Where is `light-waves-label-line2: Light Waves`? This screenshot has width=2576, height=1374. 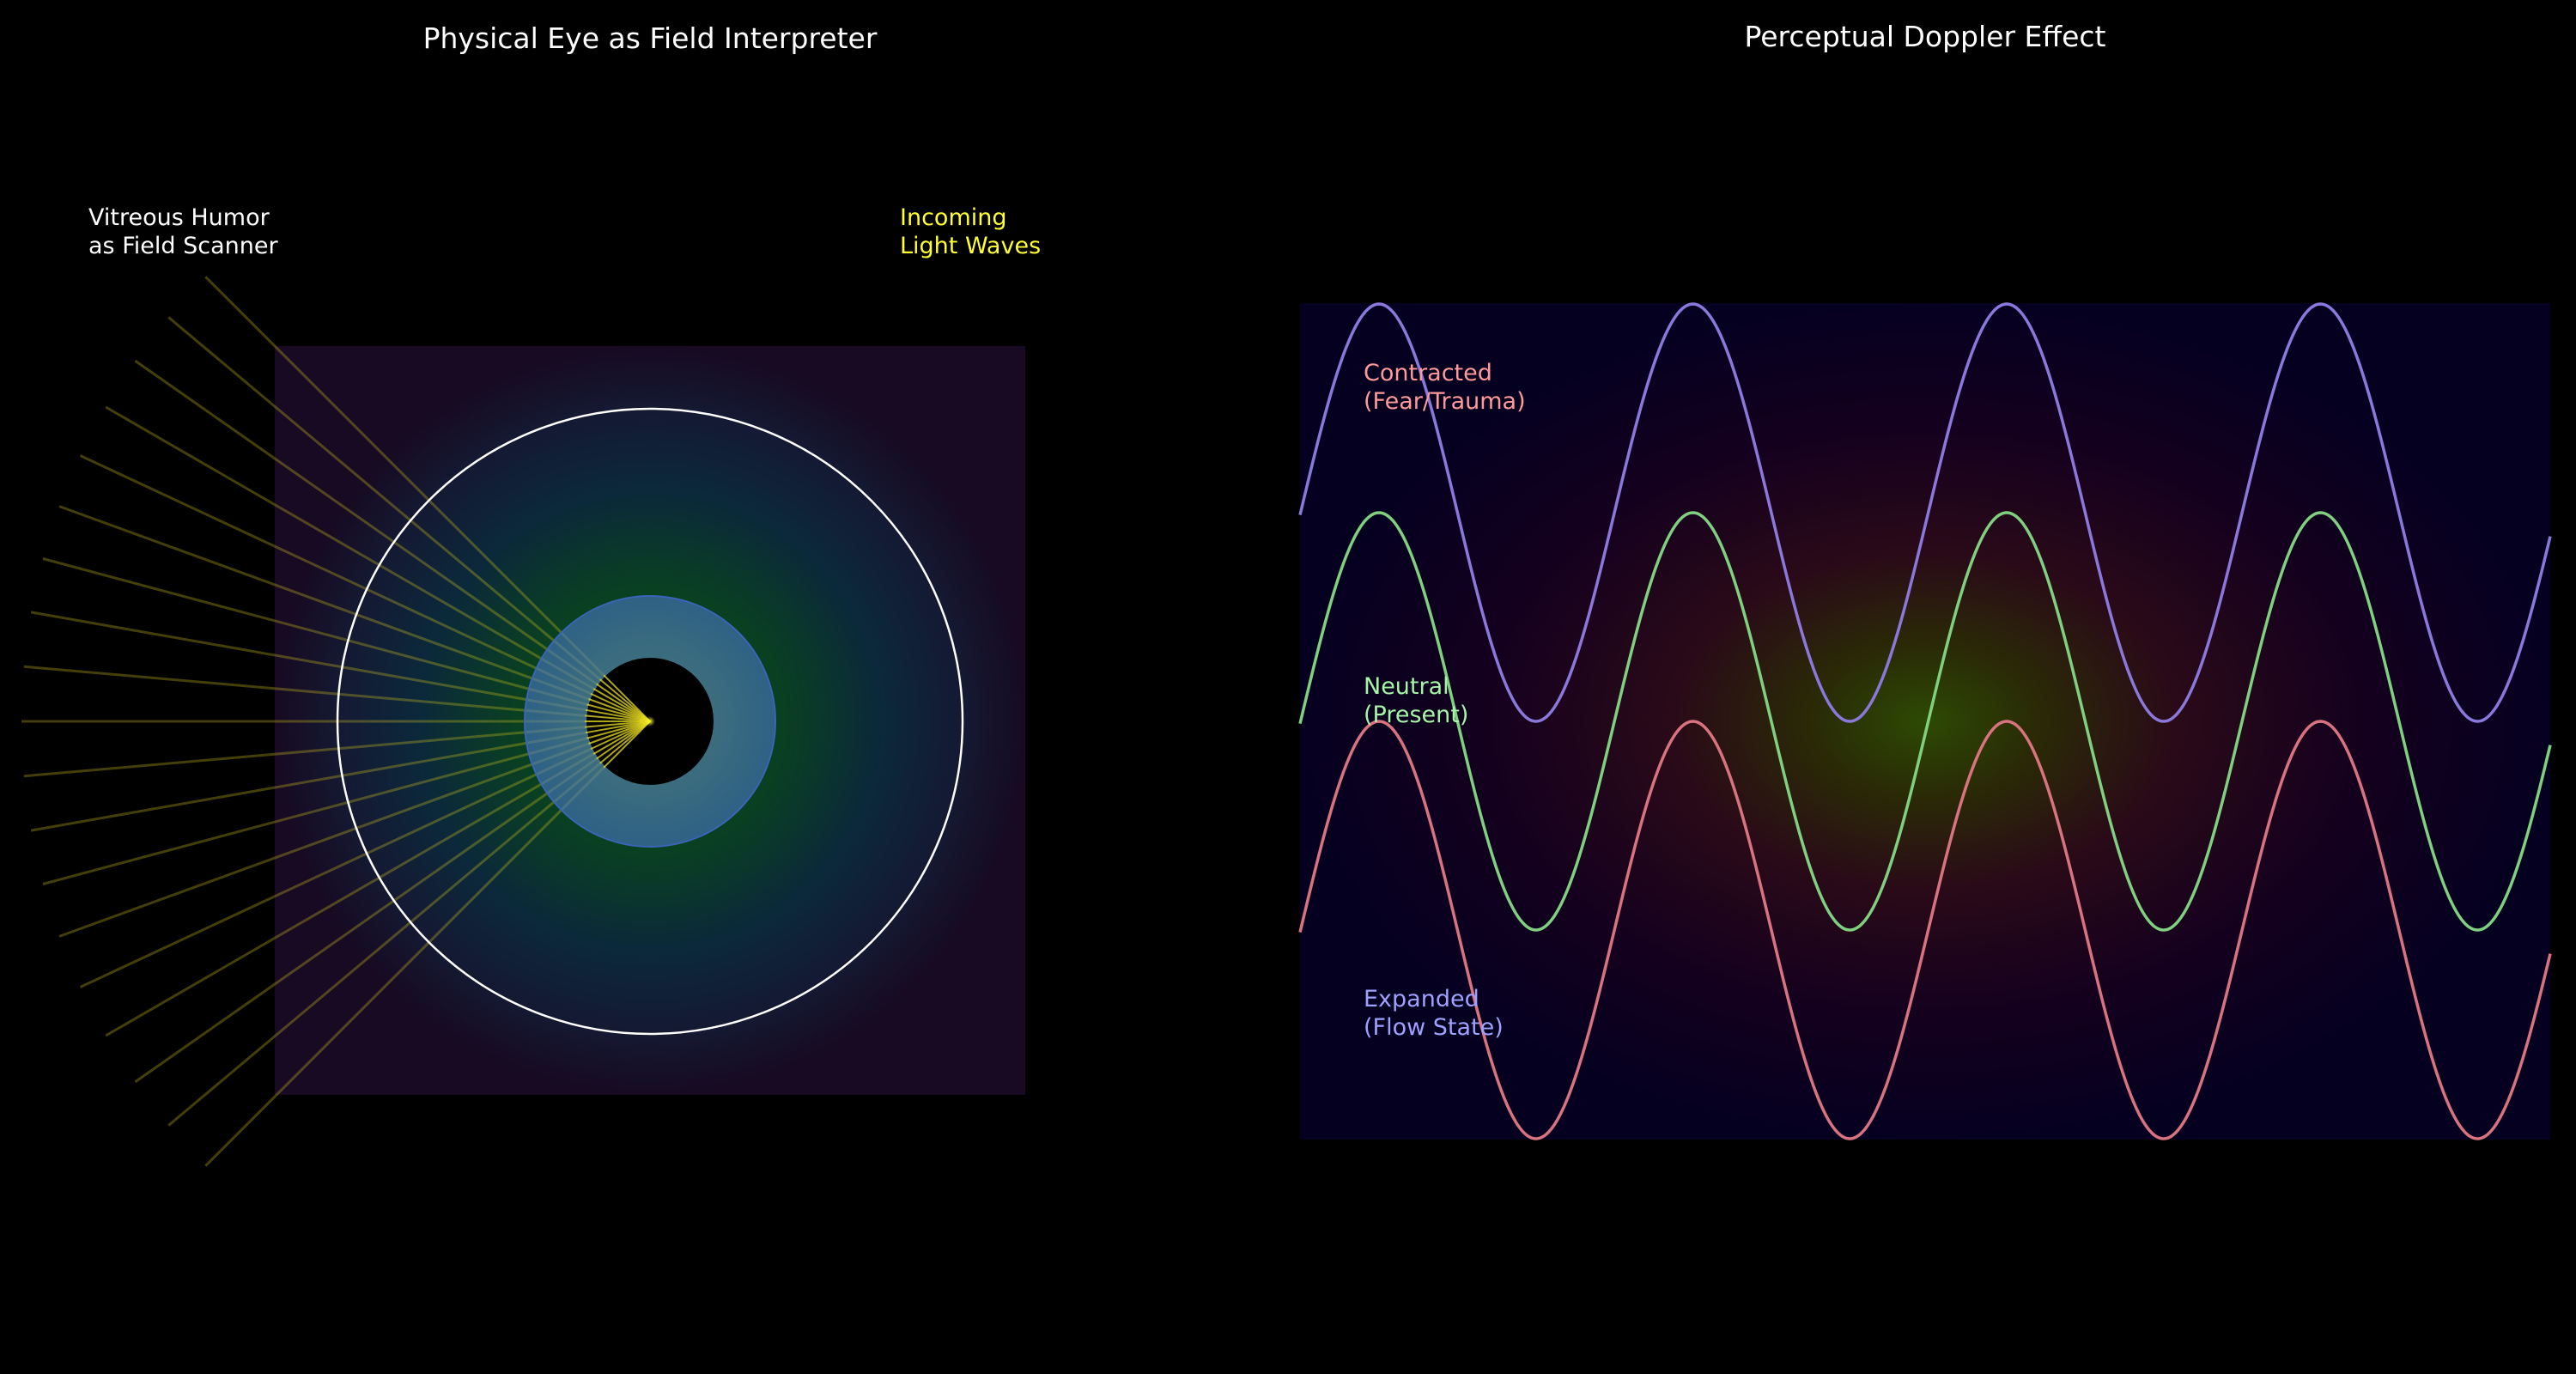 light-waves-label-line2: Light Waves is located at coordinates (970, 246).